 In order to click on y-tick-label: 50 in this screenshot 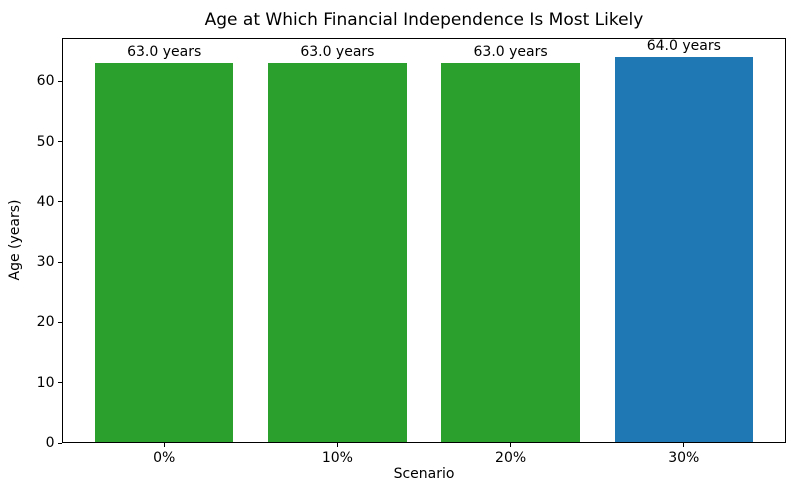, I will do `click(45, 141)`.